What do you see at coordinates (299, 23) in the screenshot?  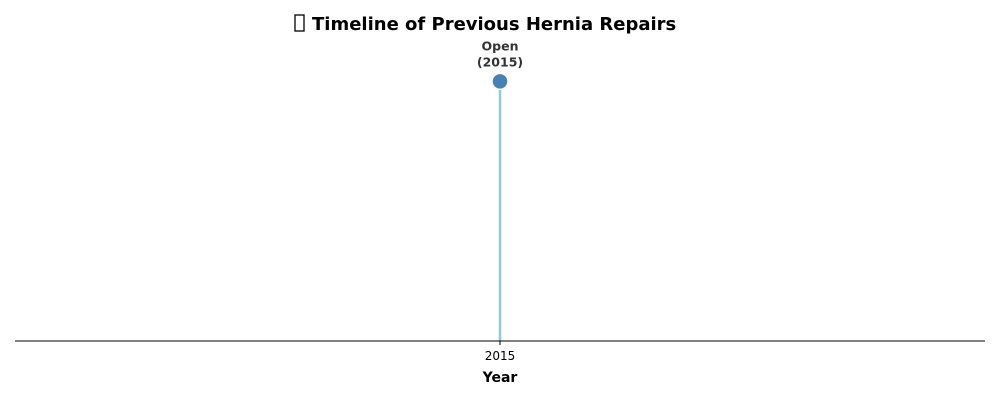 I see `missing-glyph-icon` at bounding box center [299, 23].